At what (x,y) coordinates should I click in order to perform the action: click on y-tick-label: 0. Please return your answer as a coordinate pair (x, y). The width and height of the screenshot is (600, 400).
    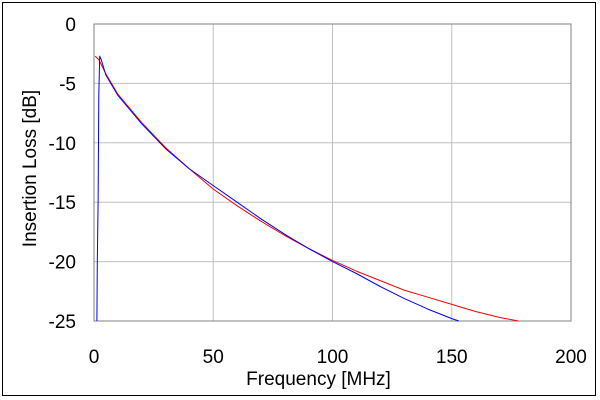
    Looking at the image, I should click on (70, 25).